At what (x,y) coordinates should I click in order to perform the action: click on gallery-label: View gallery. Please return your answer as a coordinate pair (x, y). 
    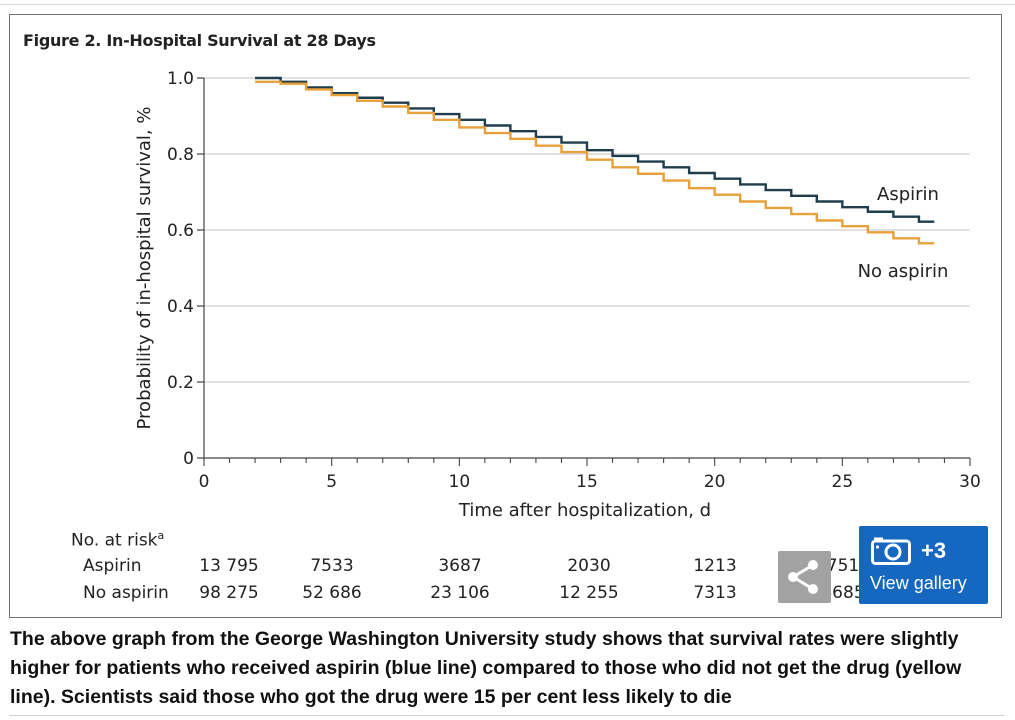
    Looking at the image, I should click on (918, 583).